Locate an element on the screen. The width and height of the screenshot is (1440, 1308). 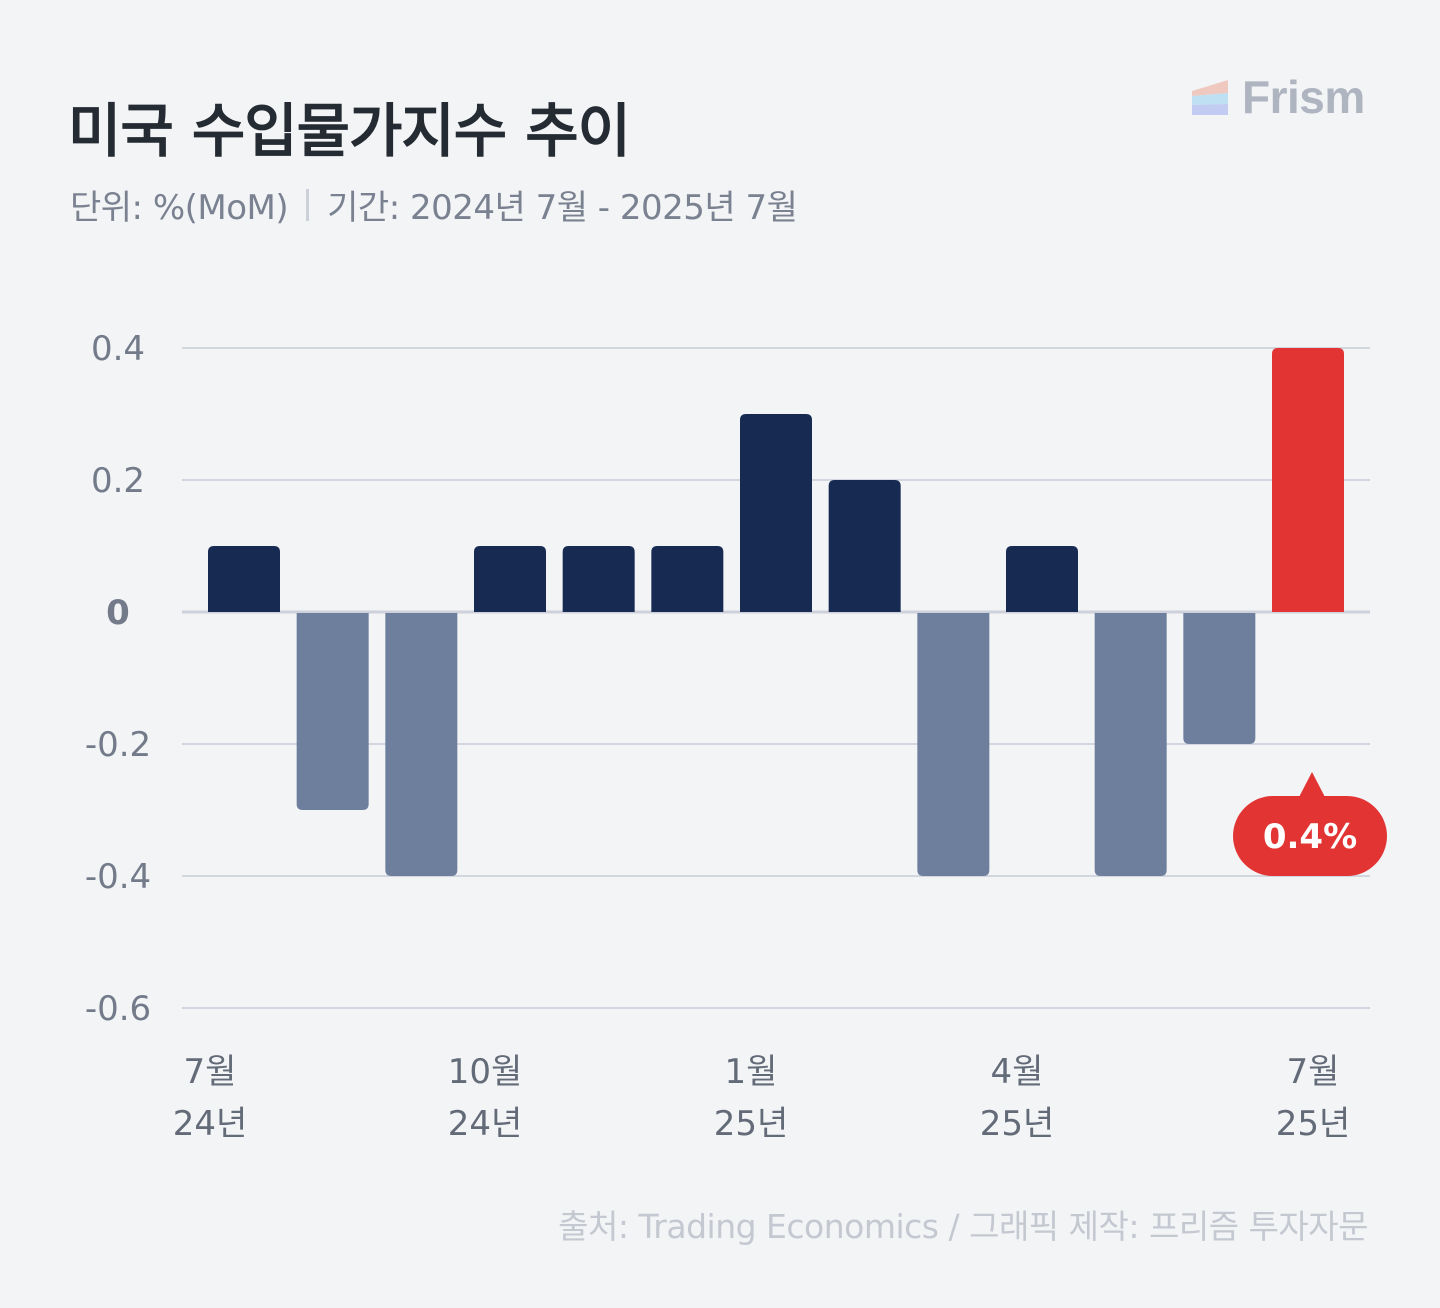
y-tick-label: 0.4 is located at coordinates (118, 349).